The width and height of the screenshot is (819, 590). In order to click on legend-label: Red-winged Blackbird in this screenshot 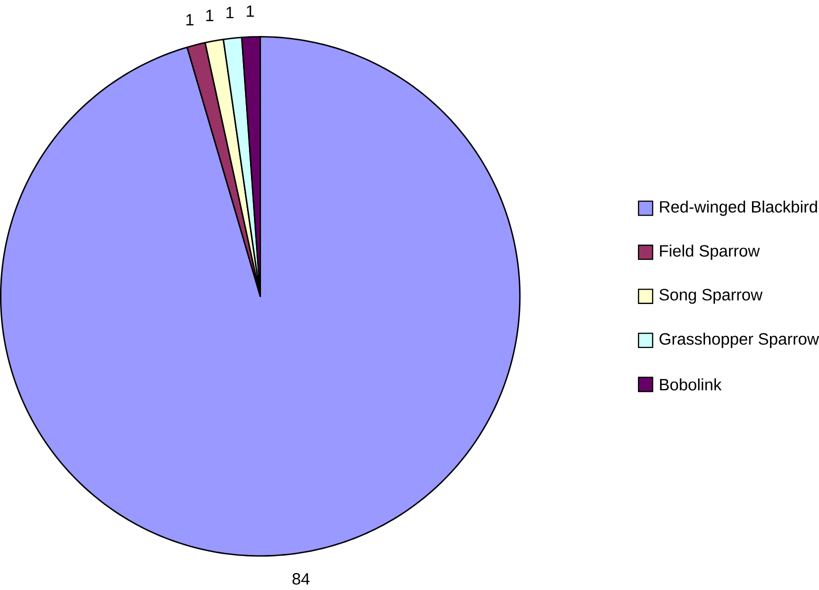, I will do `click(738, 208)`.